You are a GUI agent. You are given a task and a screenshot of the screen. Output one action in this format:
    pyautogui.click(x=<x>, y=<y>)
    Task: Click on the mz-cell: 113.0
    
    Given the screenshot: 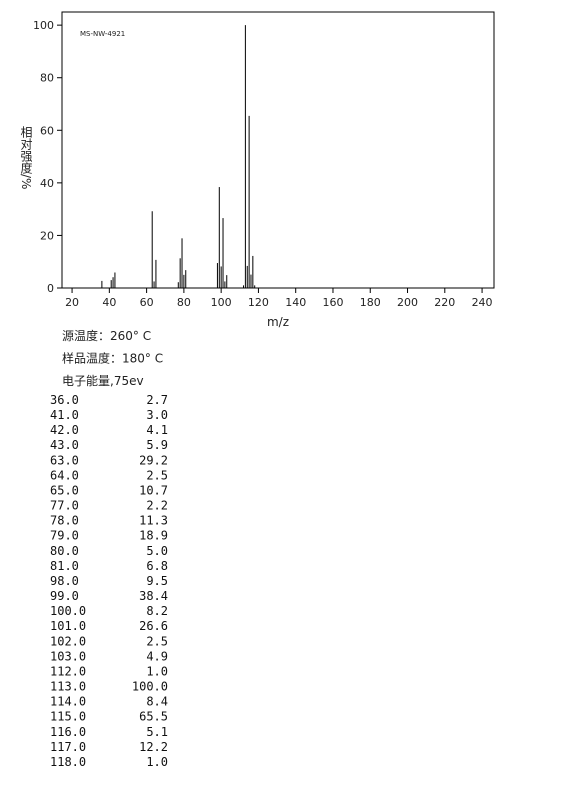 What is the action you would take?
    pyautogui.click(x=68, y=687)
    